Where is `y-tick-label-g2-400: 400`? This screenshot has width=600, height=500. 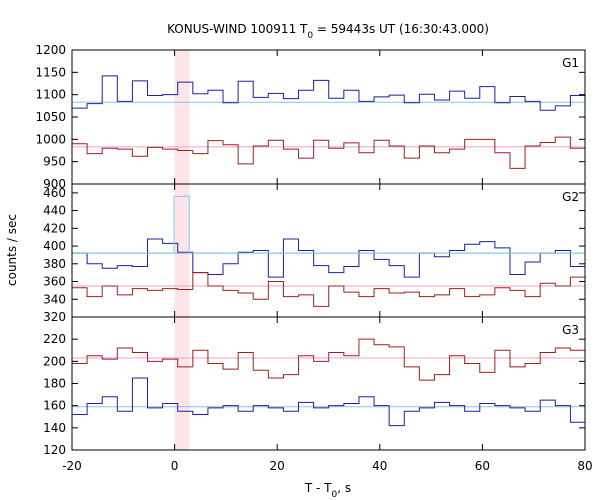
y-tick-label-g2-400: 400 is located at coordinates (54, 246).